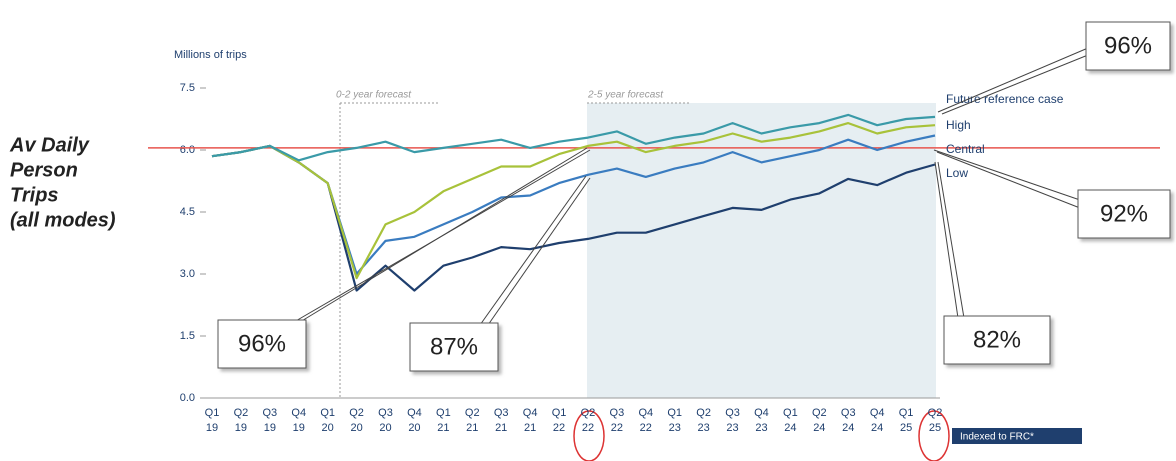 Image resolution: width=1176 pixels, height=461 pixels. I want to click on x-tick-label: Q1 23, so click(674, 420).